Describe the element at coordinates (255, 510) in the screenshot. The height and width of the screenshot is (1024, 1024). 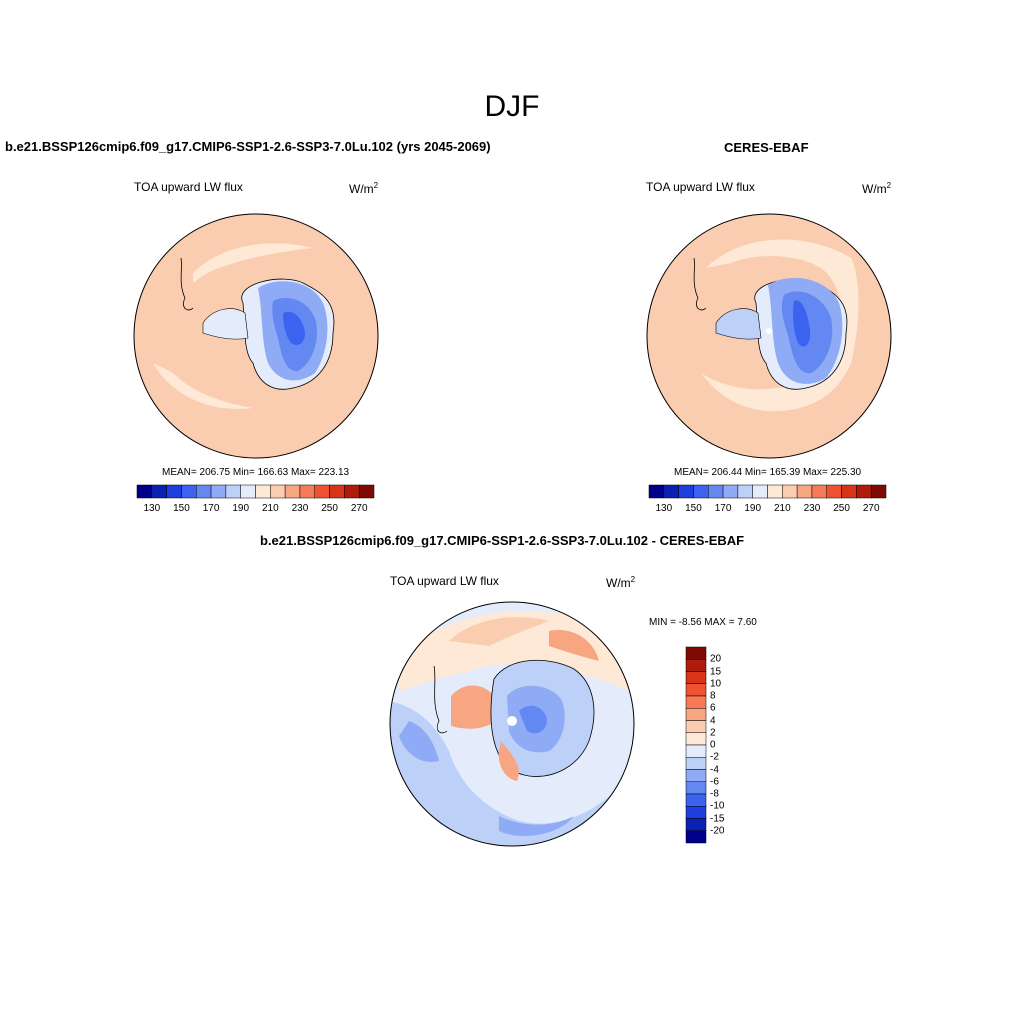
I see `model-colorbar-labels: 130 150 170 190 210 230 250 270` at that location.